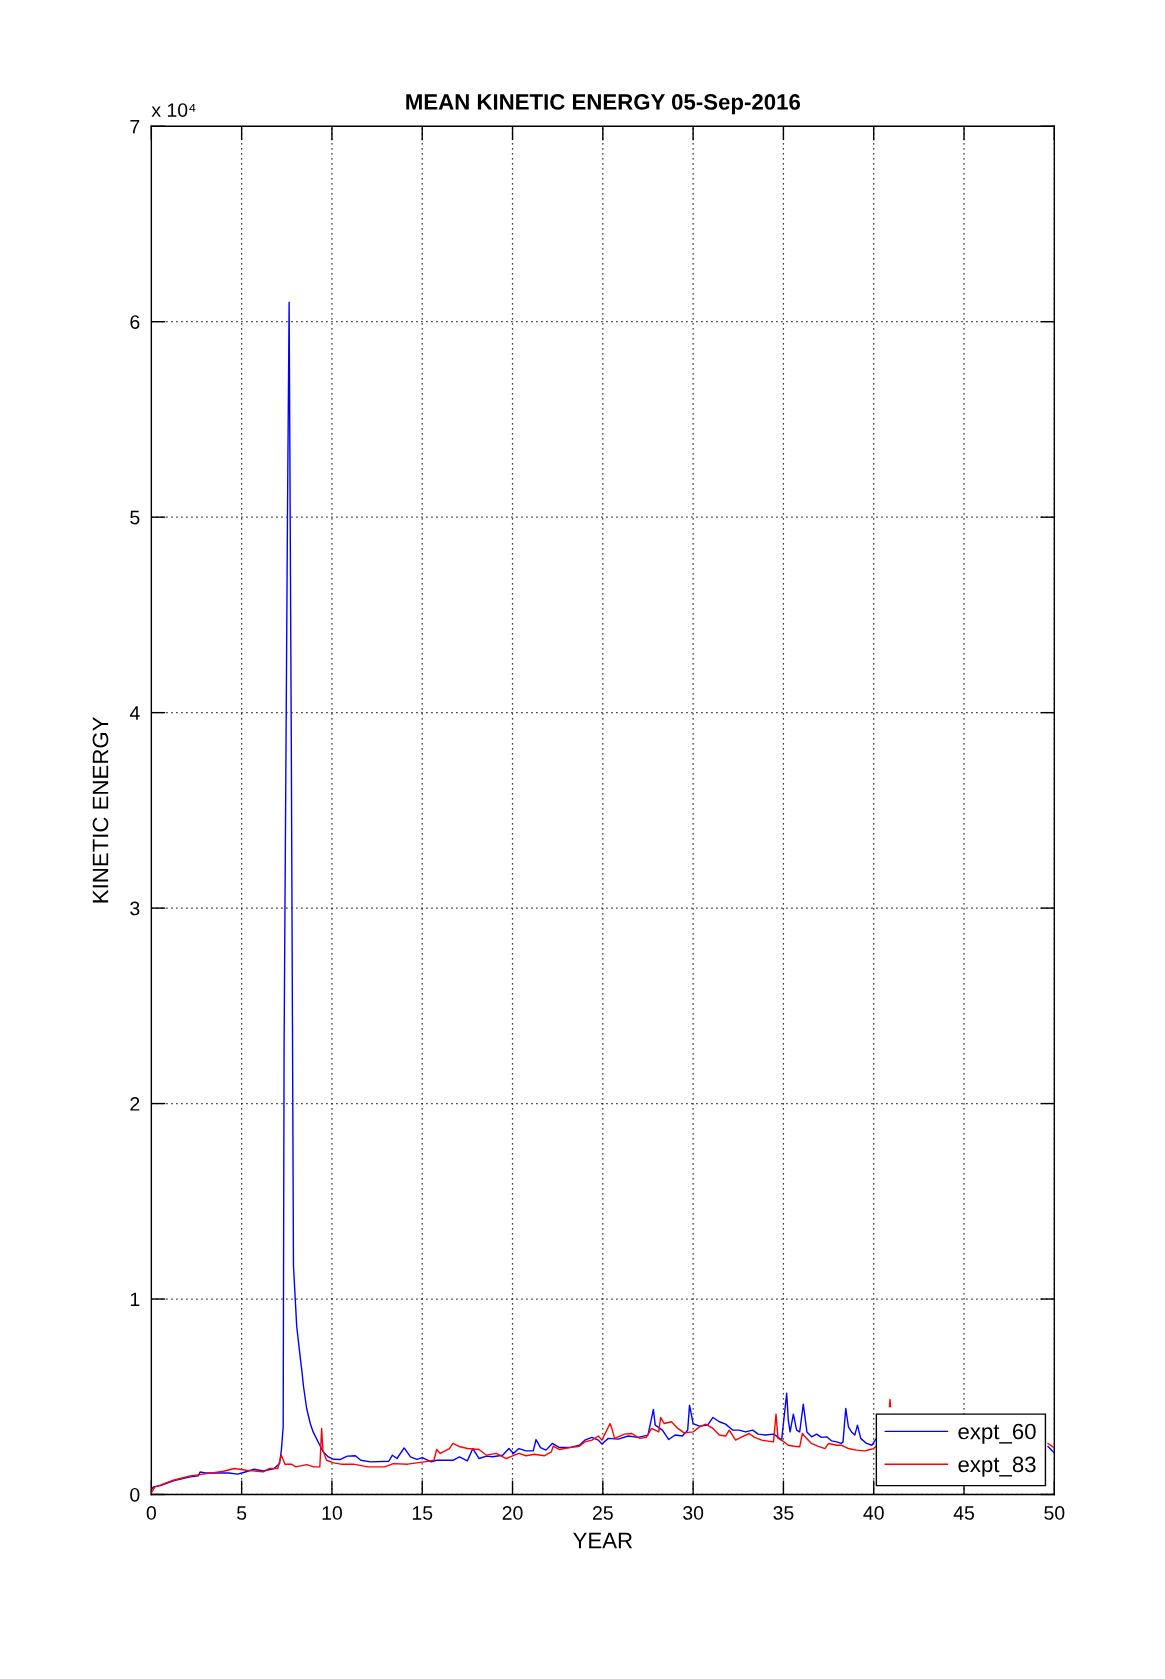 The width and height of the screenshot is (1165, 1679). Describe the element at coordinates (603, 104) in the screenshot. I see `chart-title: MEAN KINETIC ENERGY 05-Sep-2016` at that location.